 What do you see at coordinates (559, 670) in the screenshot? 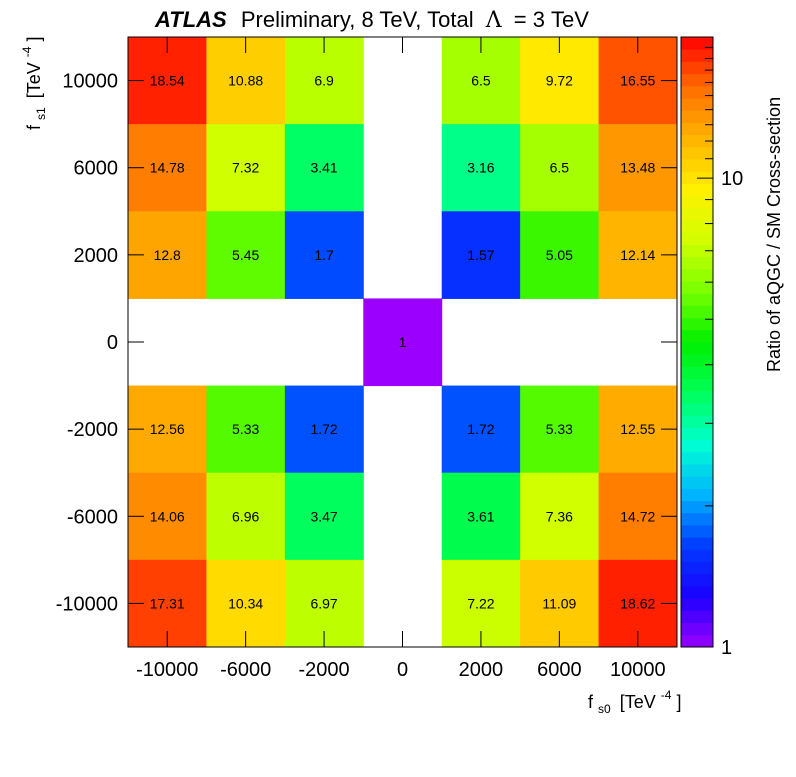
I see `x-tick-label: 6000` at bounding box center [559, 670].